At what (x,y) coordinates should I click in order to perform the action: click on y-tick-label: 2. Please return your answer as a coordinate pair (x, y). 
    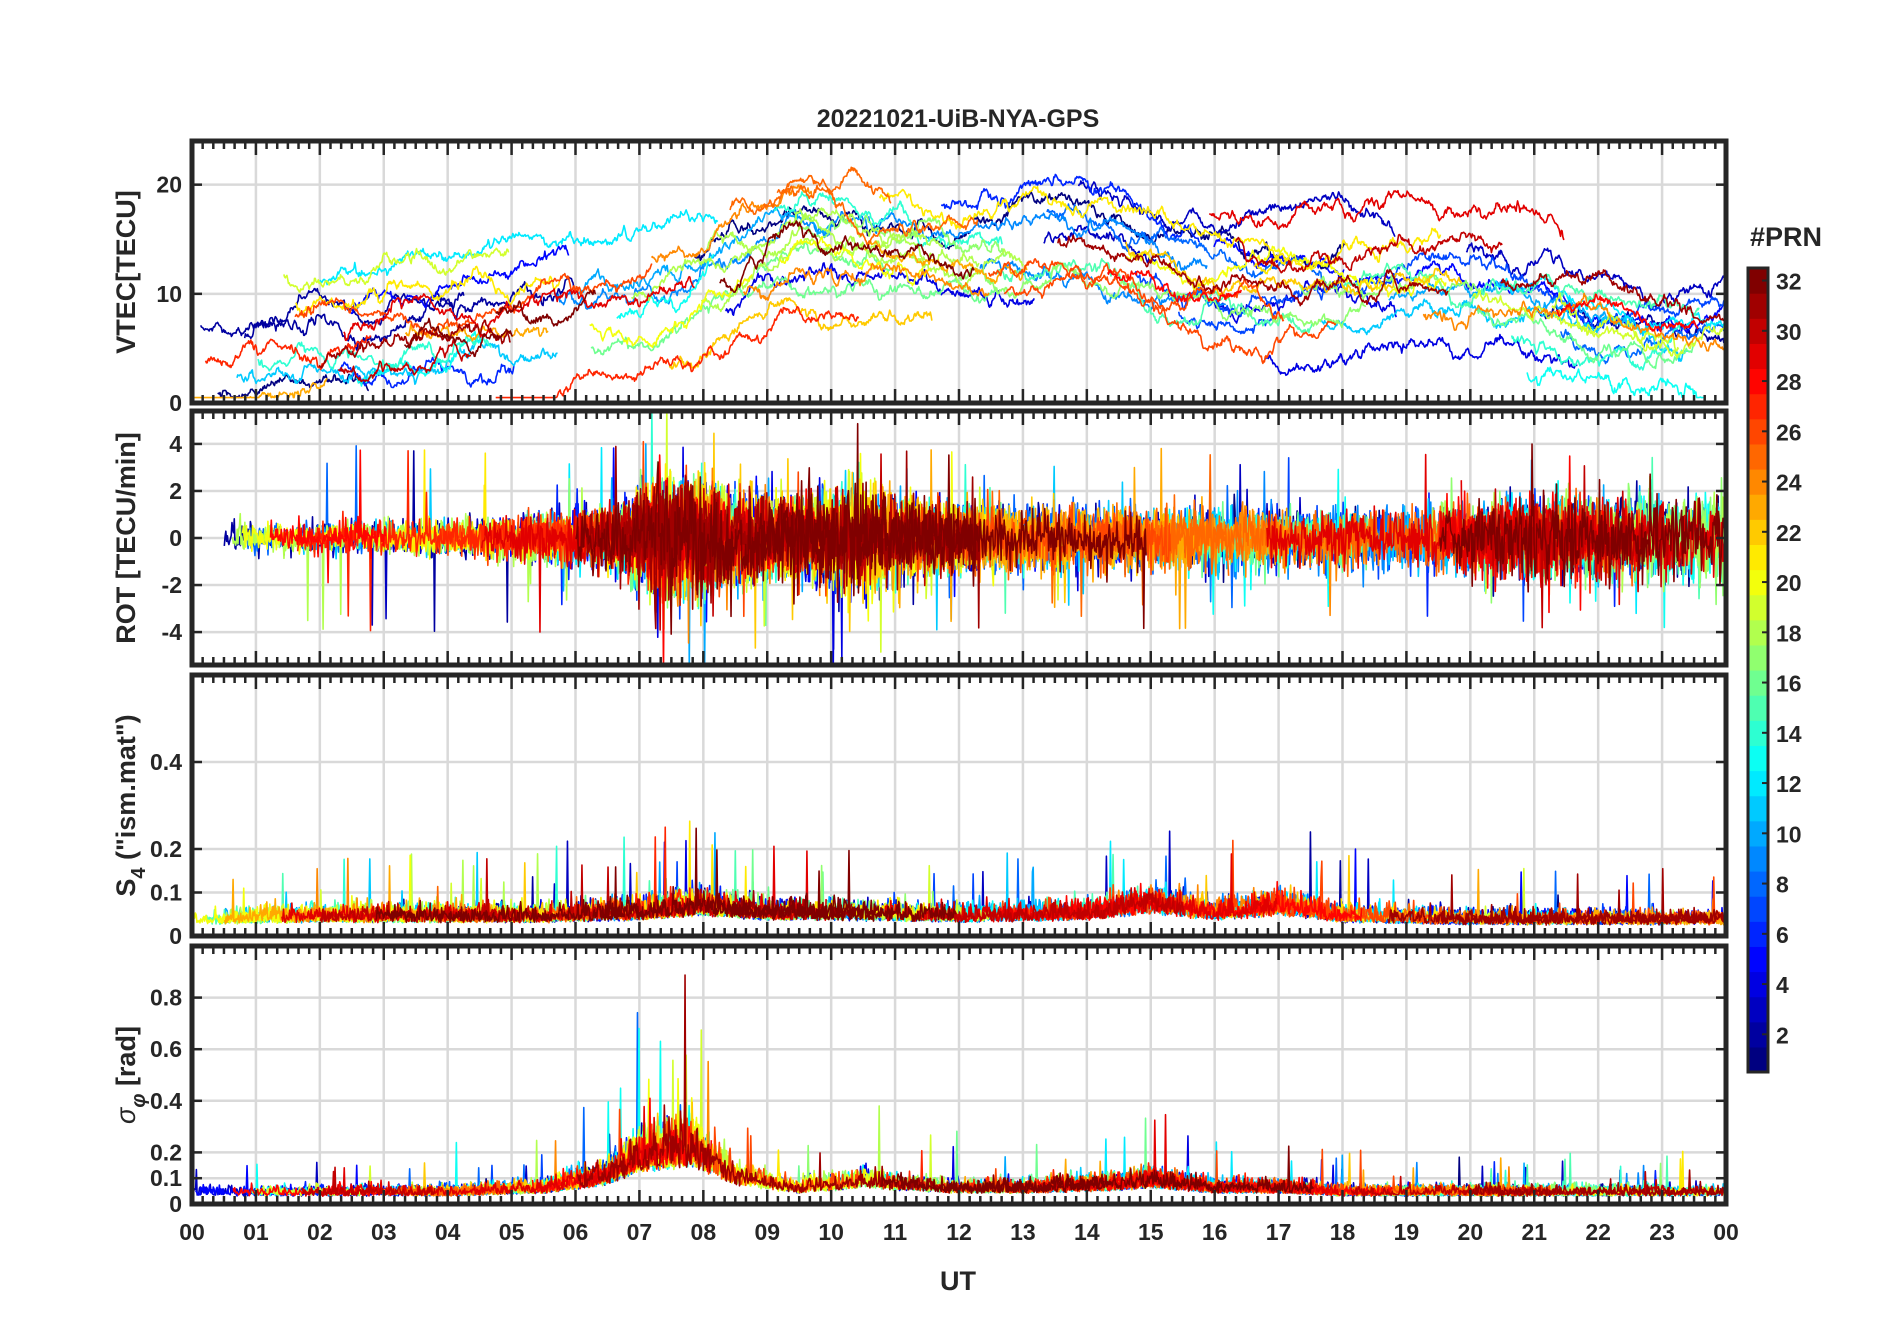
    Looking at the image, I should click on (175, 491).